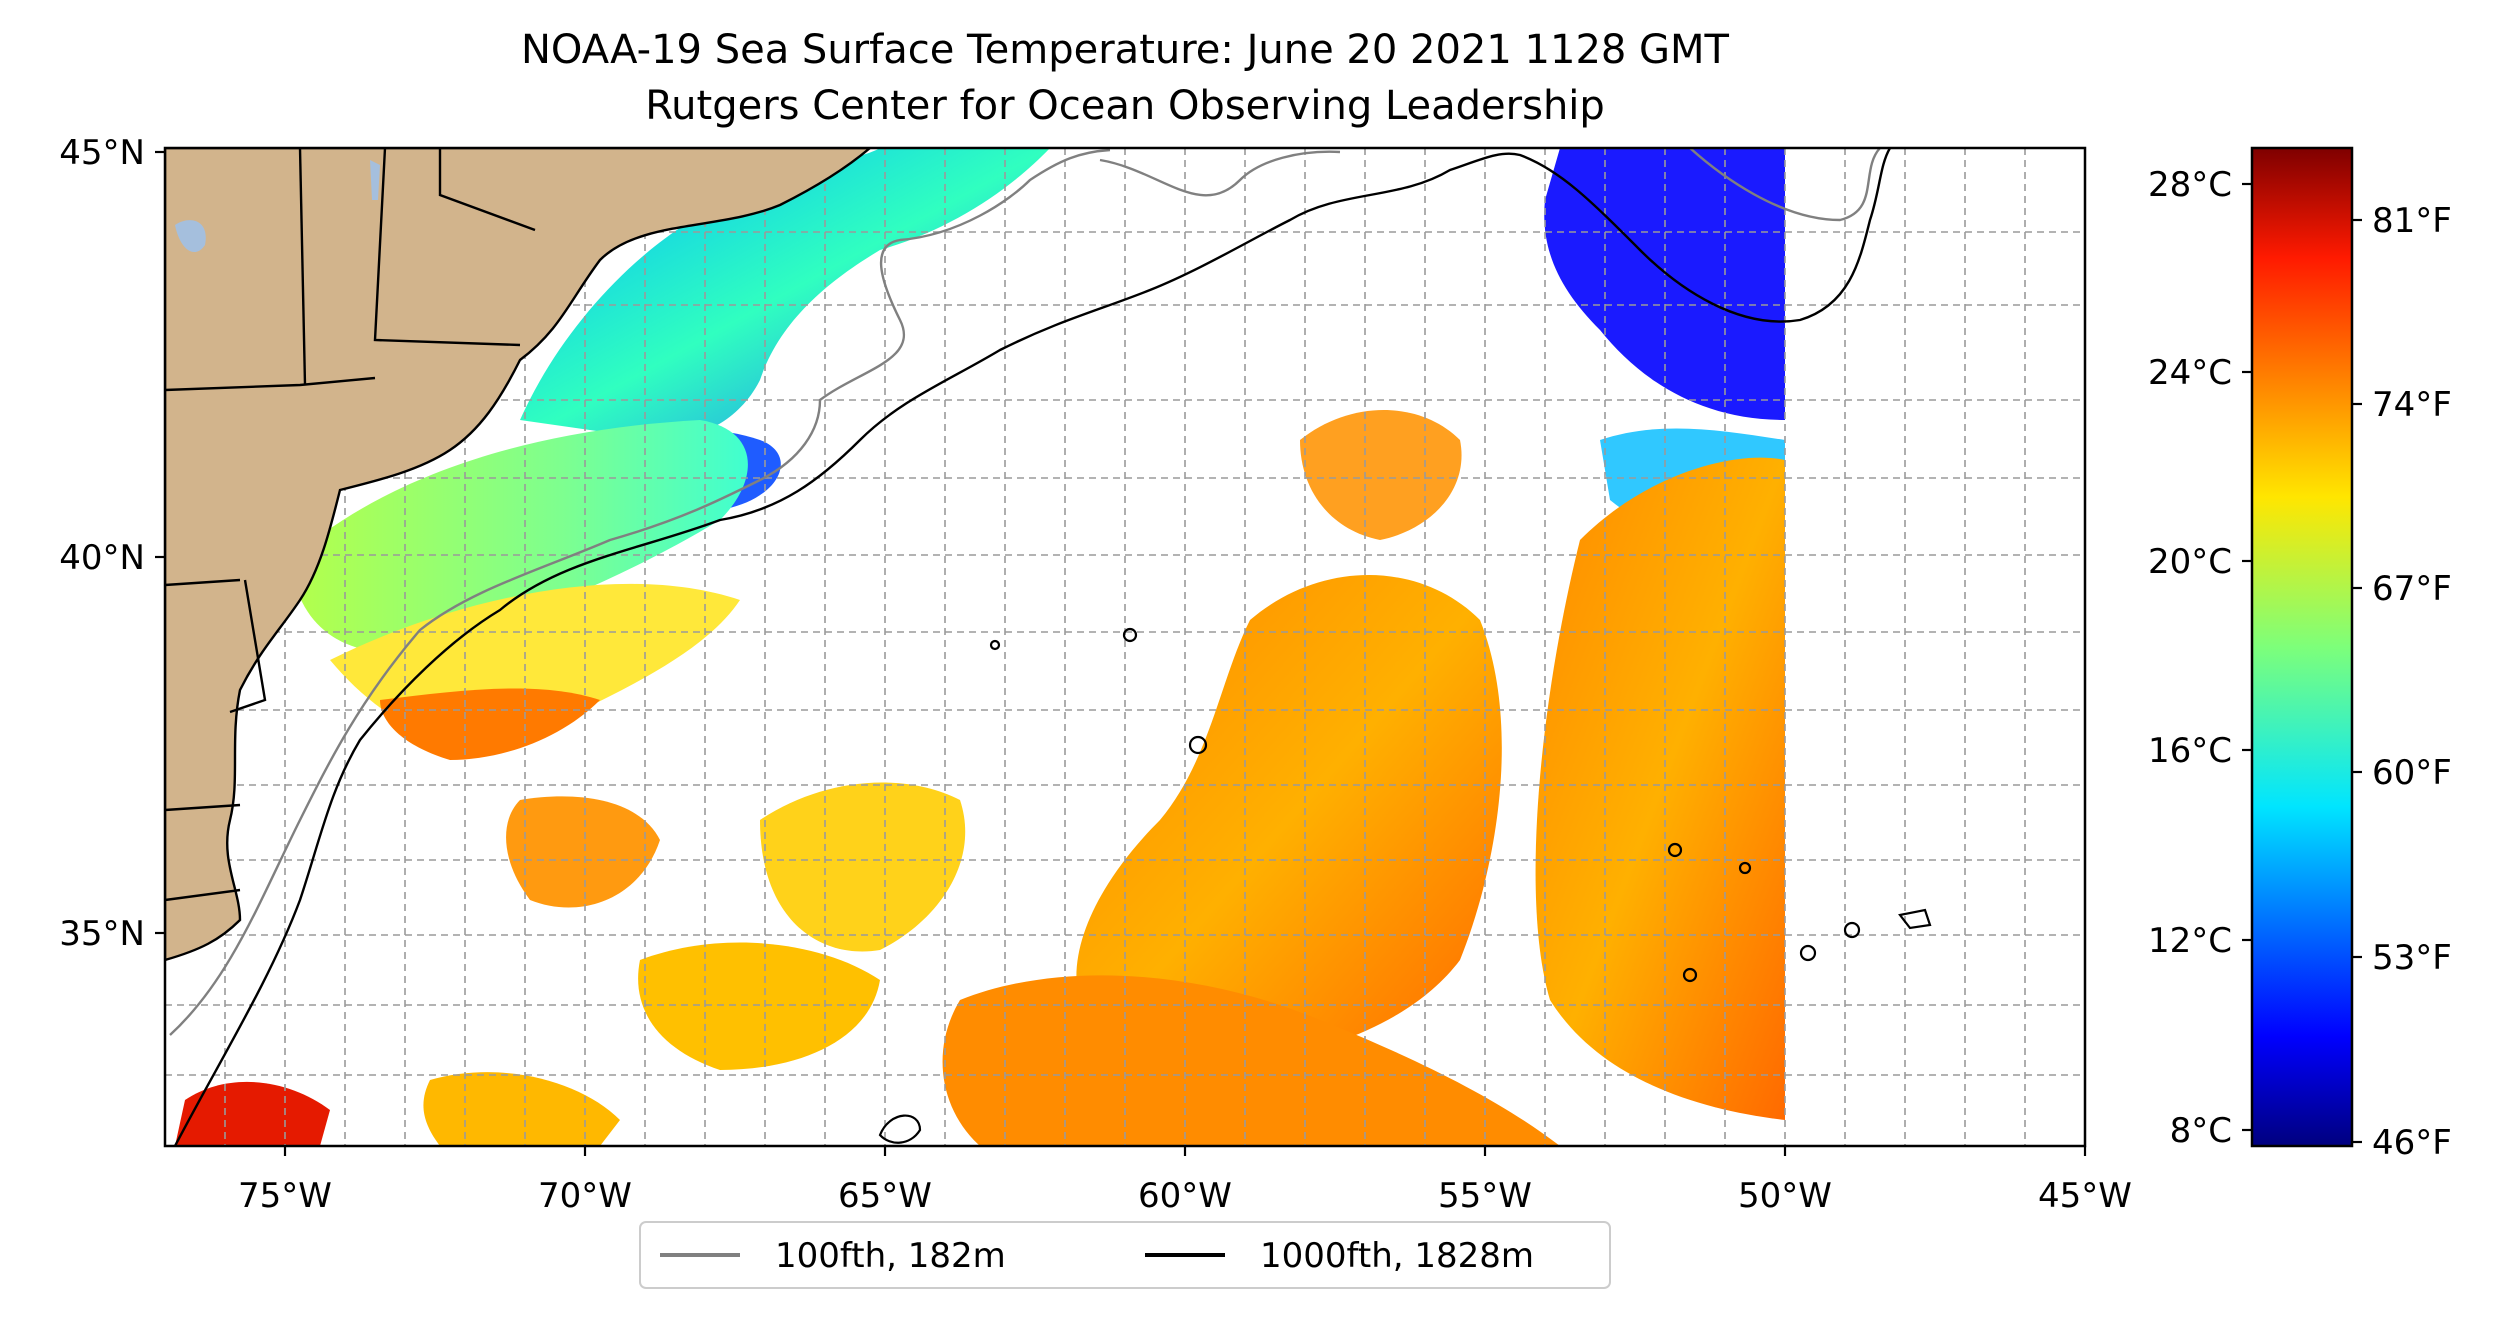 The height and width of the screenshot is (1318, 2502). What do you see at coordinates (1289, 820) in the screenshot?
I see `sst-central-warm` at bounding box center [1289, 820].